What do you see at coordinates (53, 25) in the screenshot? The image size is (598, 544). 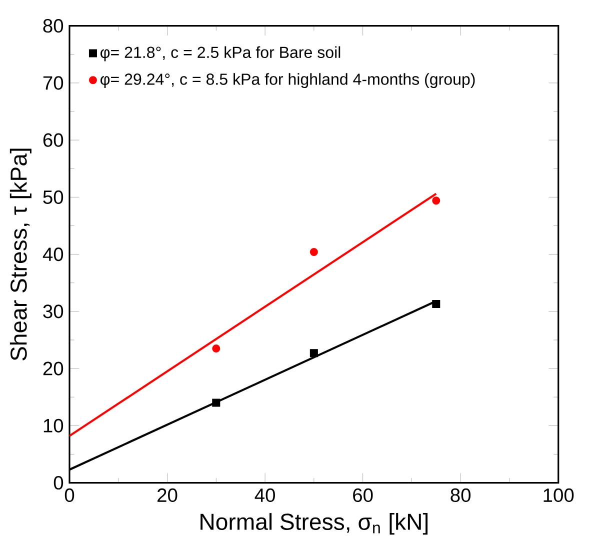 I see `y-tick-label: 80` at bounding box center [53, 25].